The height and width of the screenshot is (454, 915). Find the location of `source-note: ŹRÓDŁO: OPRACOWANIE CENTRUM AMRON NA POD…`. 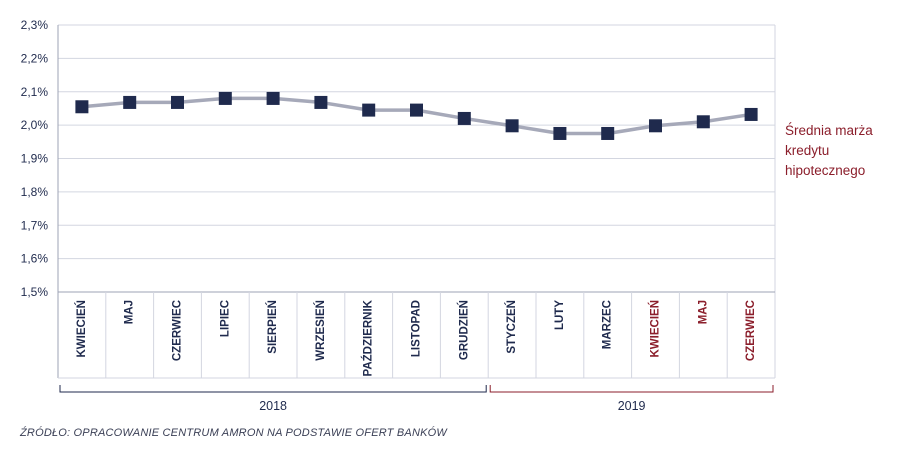

source-note: ŹRÓDŁO: OPRACOWANIE CENTRUM AMRON NA POD… is located at coordinates (233, 433).